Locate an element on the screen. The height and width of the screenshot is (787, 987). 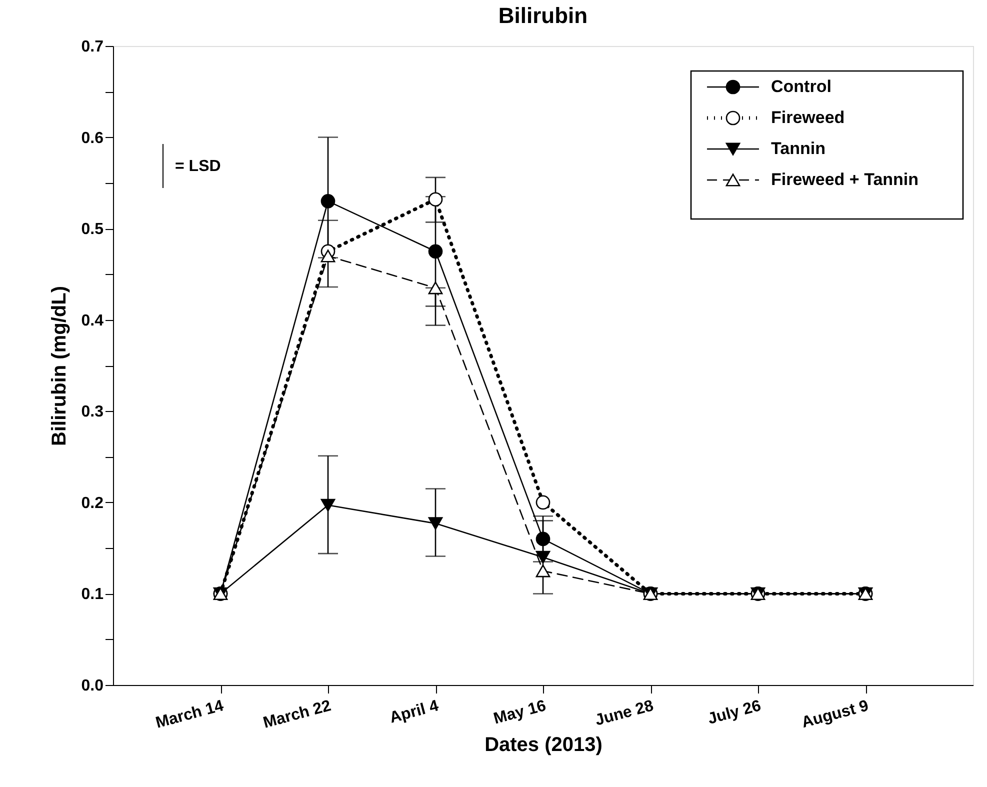
x-tick-label: June 28 is located at coordinates (624, 713).